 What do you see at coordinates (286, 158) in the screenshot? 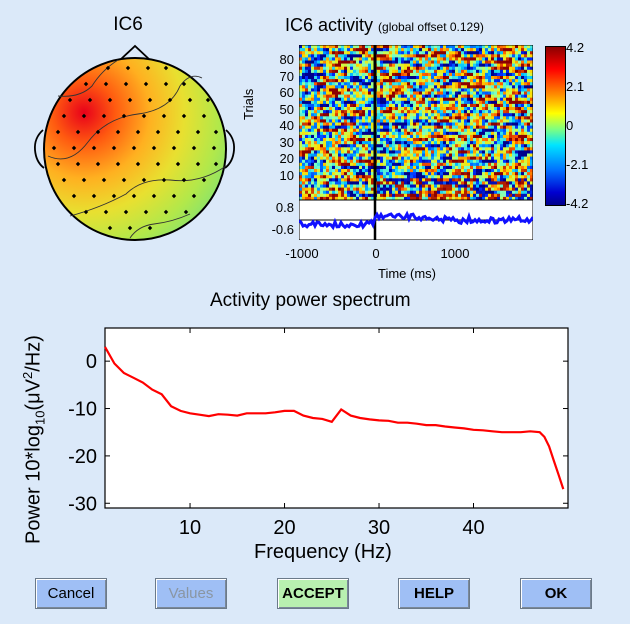
I see `trial-tick-label: 20` at bounding box center [286, 158].